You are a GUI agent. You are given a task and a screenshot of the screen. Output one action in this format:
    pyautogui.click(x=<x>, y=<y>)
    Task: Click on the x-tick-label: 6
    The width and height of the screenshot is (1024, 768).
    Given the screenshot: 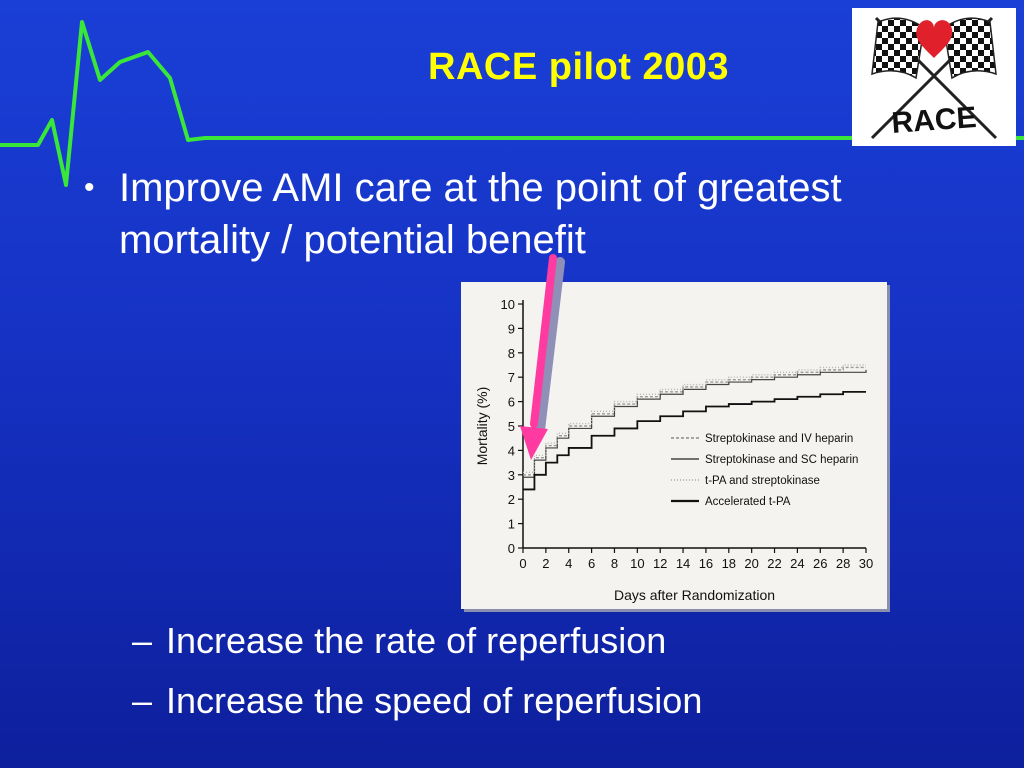 What is the action you would take?
    pyautogui.click(x=591, y=563)
    